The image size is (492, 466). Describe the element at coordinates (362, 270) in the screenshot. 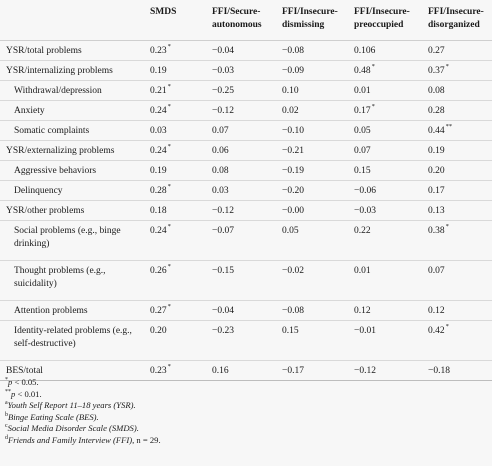

I see `cell-value: 0.01` at that location.